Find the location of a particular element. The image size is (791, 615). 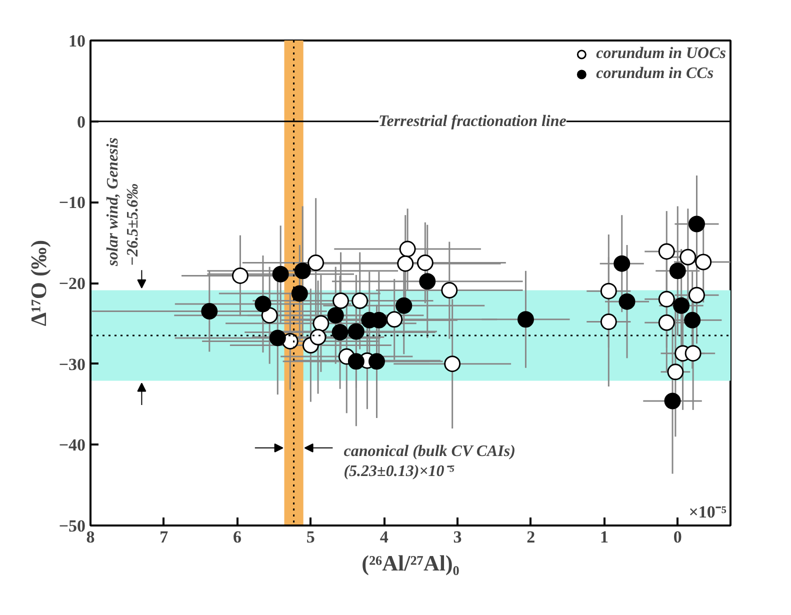

y-axis-title: Δ¹⁷O (‰) is located at coordinates (38, 283).